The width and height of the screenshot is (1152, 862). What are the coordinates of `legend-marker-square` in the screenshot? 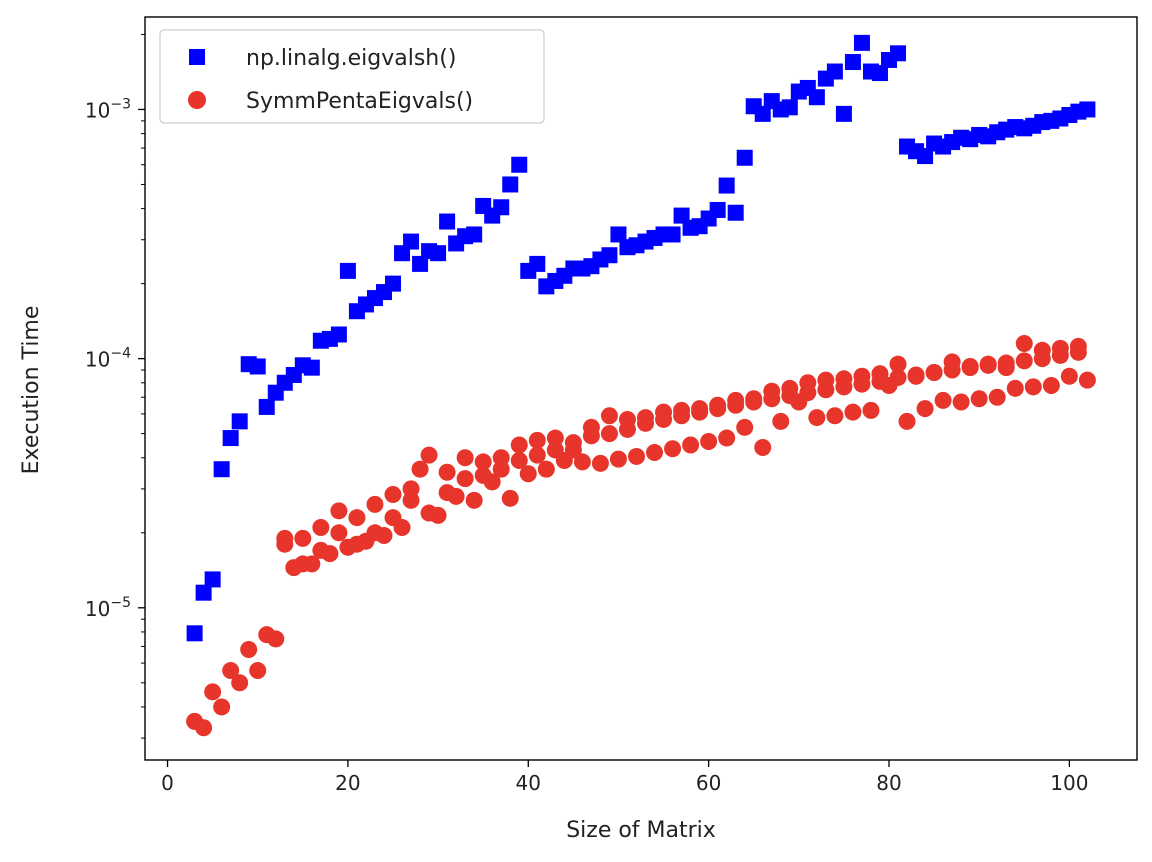 It's located at (197, 57).